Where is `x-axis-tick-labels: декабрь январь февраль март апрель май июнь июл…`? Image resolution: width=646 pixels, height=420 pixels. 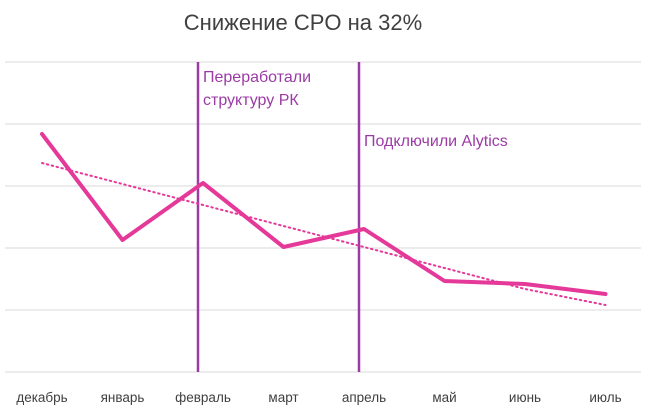
x-axis-tick-labels: декабрь январь февраль март апрель май июнь июл… is located at coordinates (318, 397).